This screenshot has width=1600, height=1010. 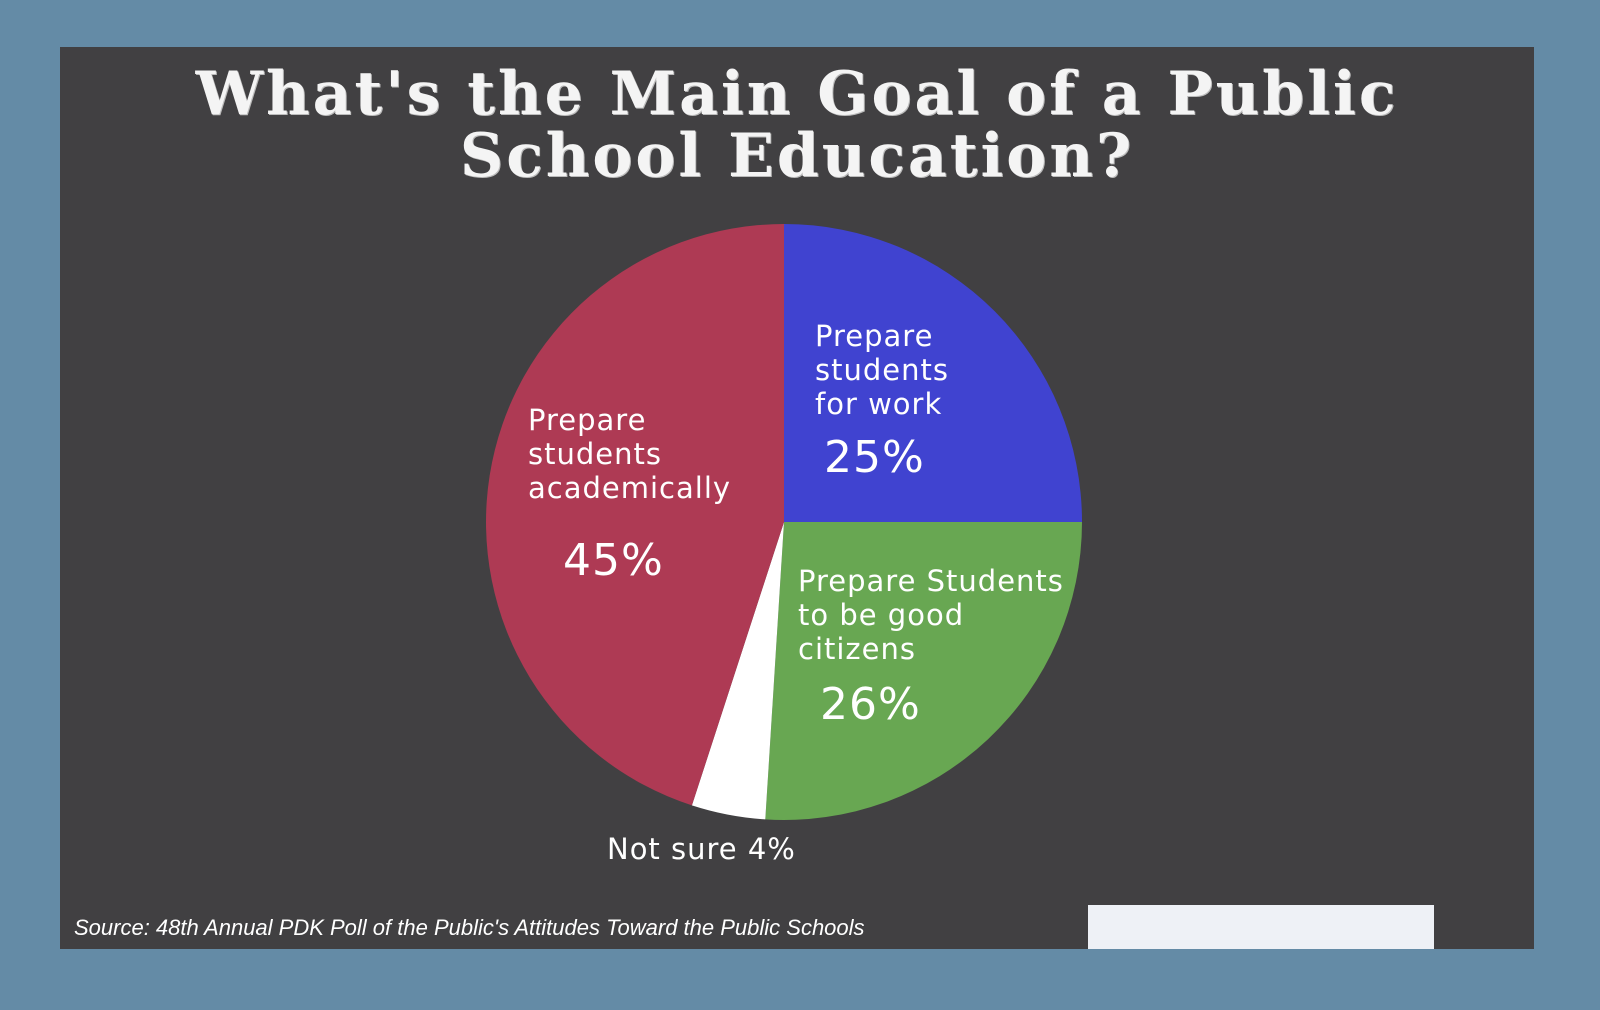 I want to click on slice-name-work: Prepare students for work, so click(x=882, y=370).